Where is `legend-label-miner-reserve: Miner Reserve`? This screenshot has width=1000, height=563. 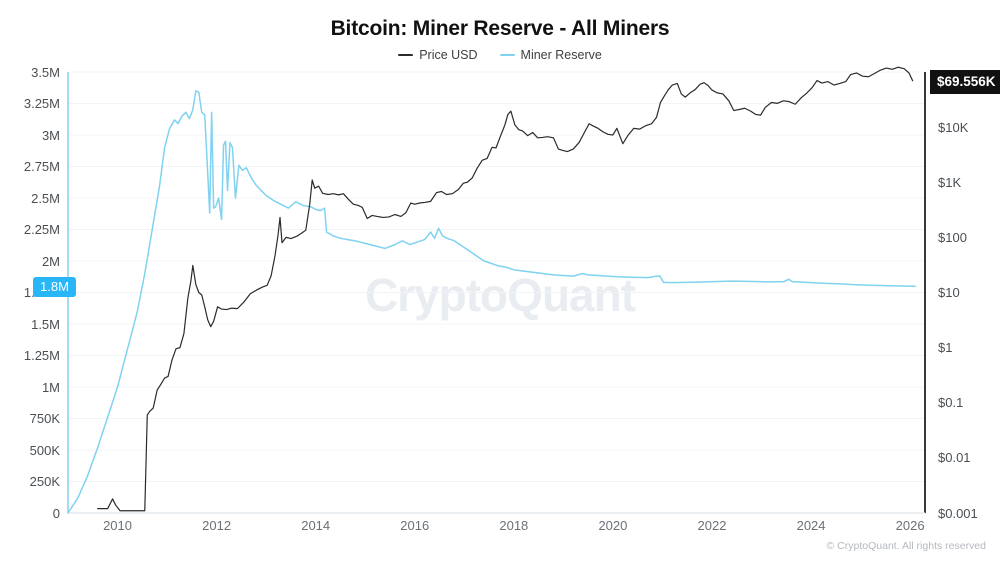
legend-label-miner-reserve: Miner Reserve is located at coordinates (561, 55).